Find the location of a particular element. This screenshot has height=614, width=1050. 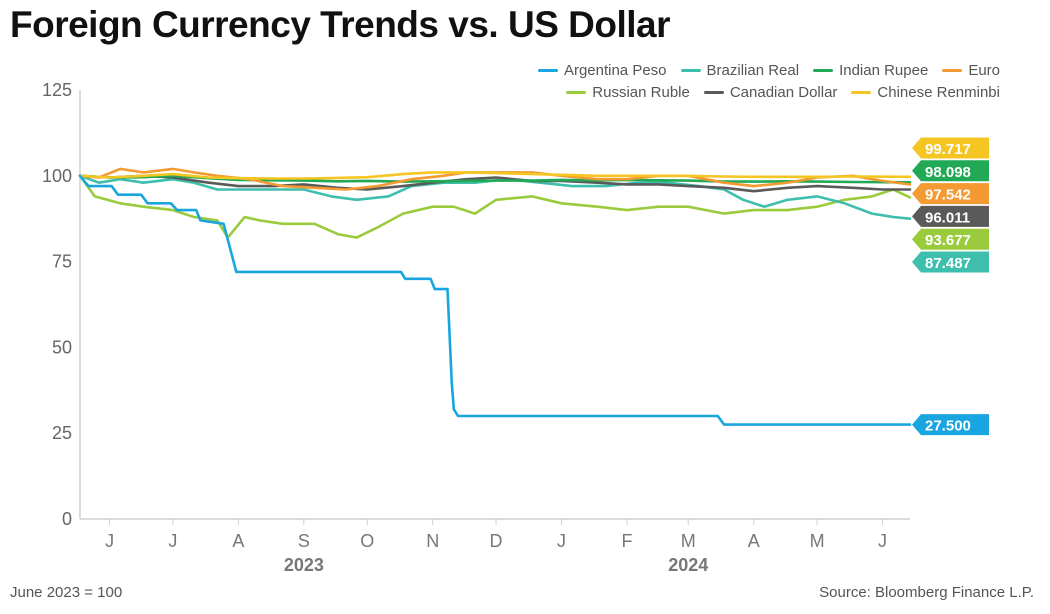

legend-label: Russian Ruble is located at coordinates (641, 92).